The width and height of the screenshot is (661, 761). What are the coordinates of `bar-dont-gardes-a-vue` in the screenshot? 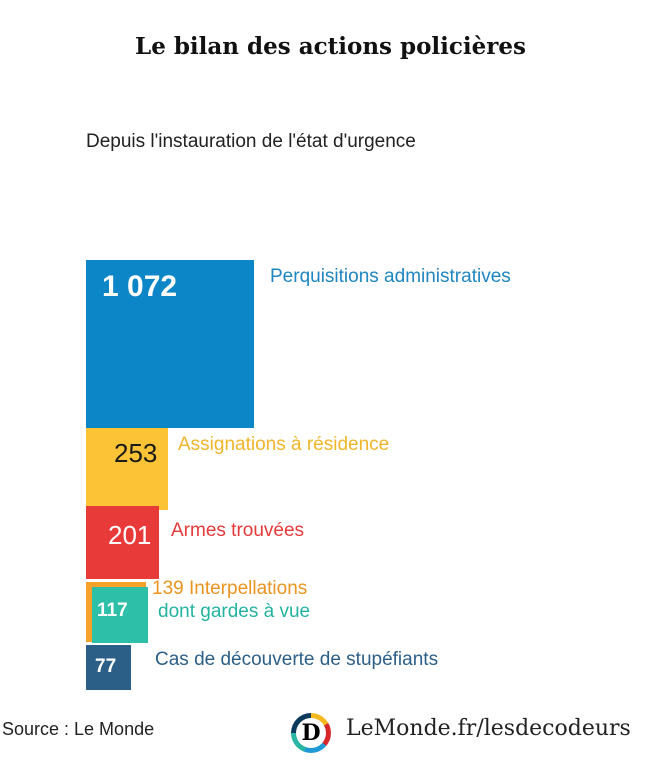 It's located at (120, 615).